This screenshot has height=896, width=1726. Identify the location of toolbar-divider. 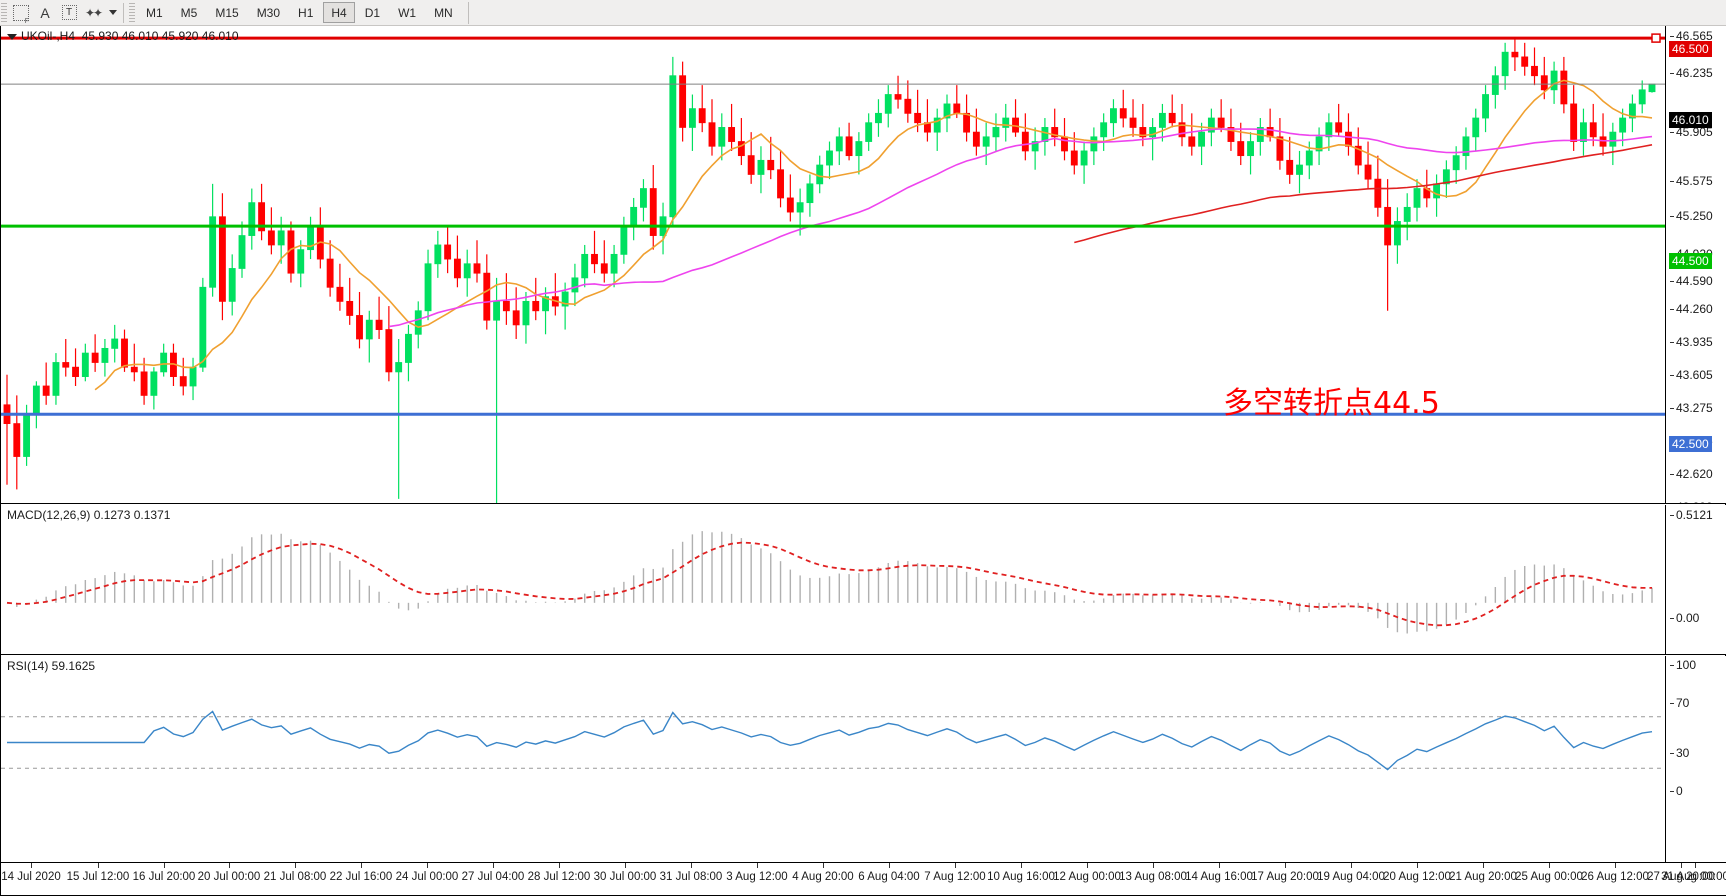
(123, 12).